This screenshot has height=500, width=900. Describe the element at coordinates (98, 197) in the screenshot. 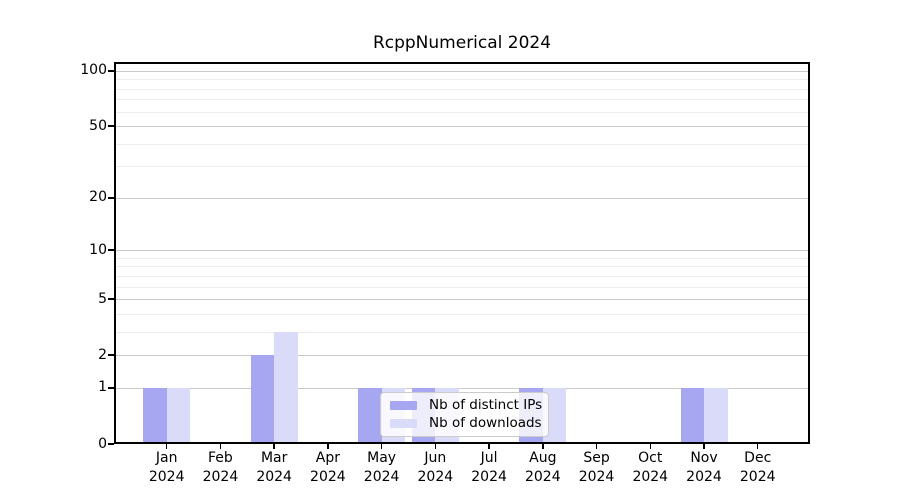

I see `y-tick-label: 20` at that location.